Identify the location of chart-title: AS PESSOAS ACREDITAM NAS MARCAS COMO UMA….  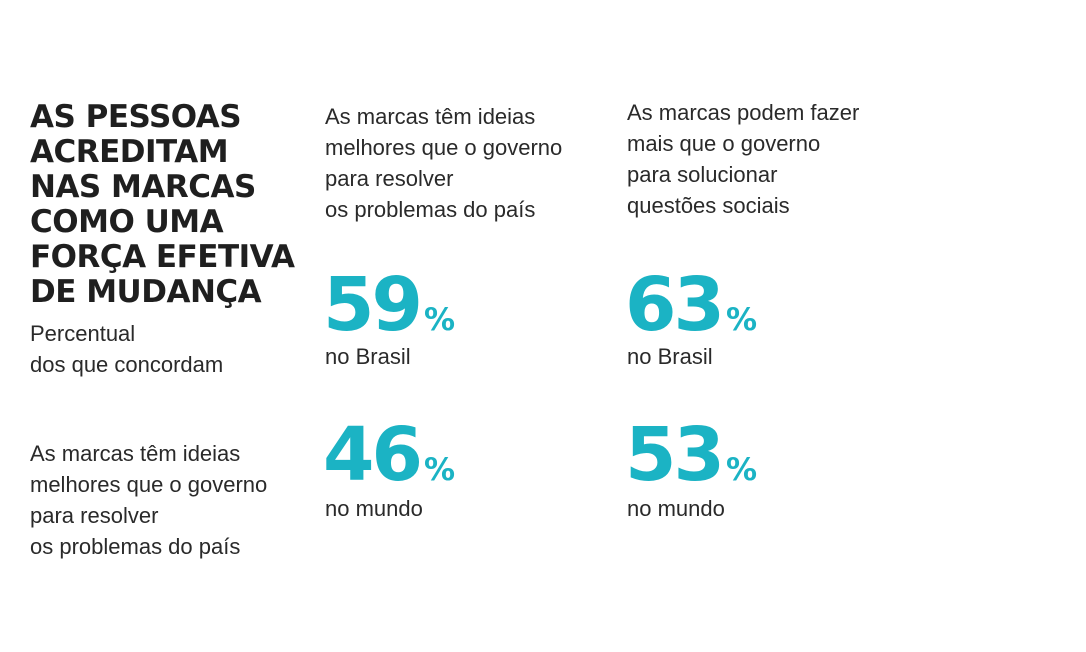
(175, 205).